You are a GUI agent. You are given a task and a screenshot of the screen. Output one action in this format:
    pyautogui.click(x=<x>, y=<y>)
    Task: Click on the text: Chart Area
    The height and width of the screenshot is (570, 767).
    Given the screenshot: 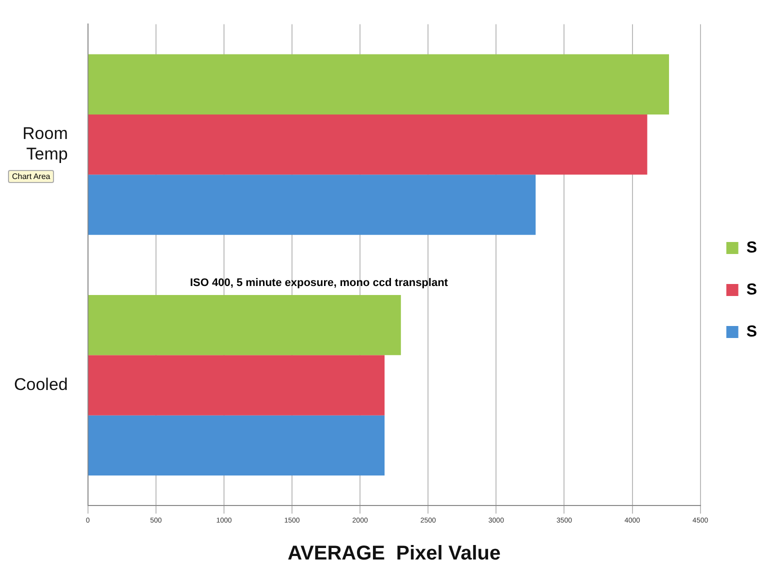 What is the action you would take?
    pyautogui.click(x=31, y=176)
    